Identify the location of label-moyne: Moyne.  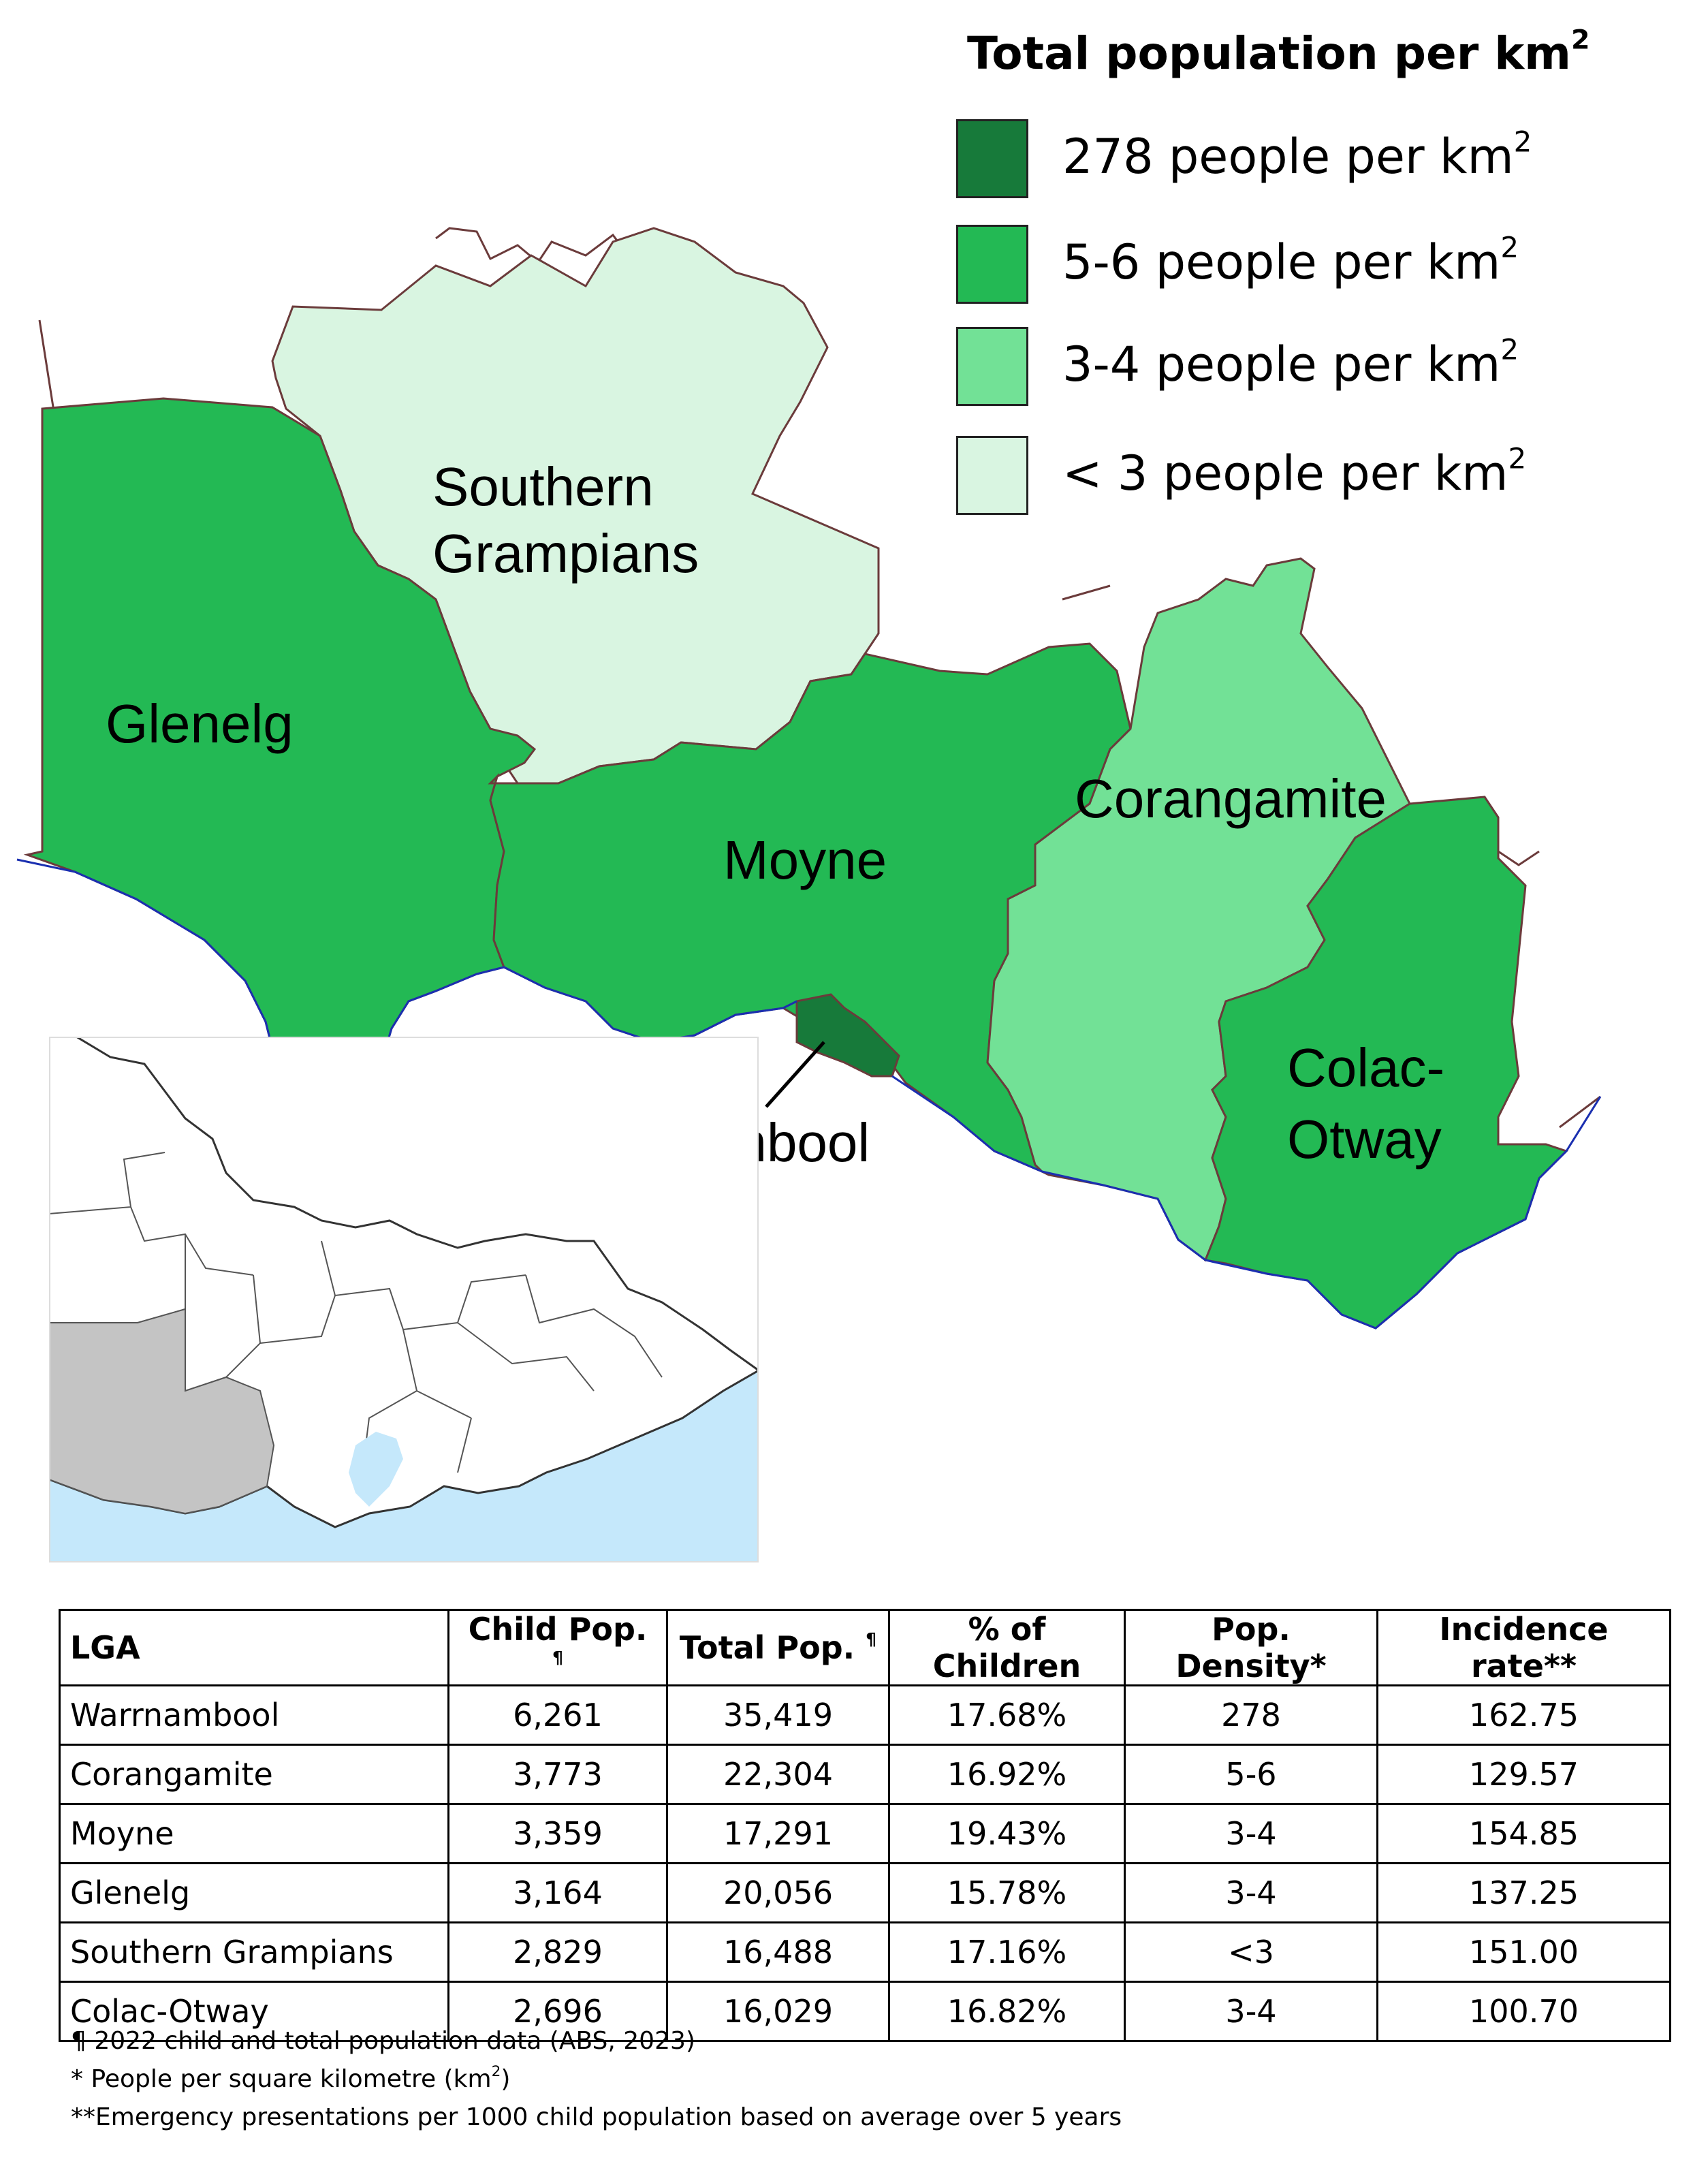
(805, 860).